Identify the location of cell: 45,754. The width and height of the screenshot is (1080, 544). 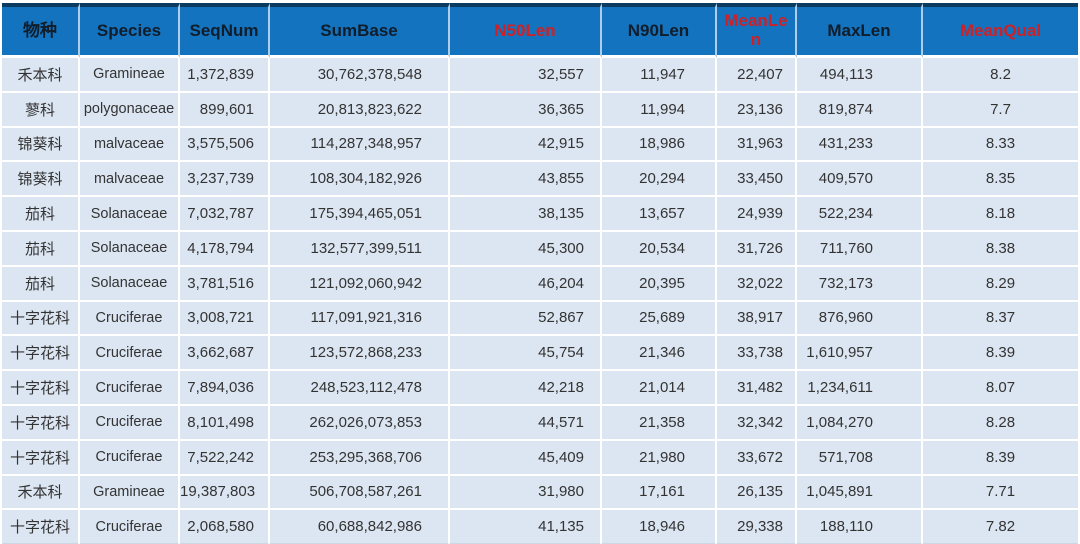
(526, 354).